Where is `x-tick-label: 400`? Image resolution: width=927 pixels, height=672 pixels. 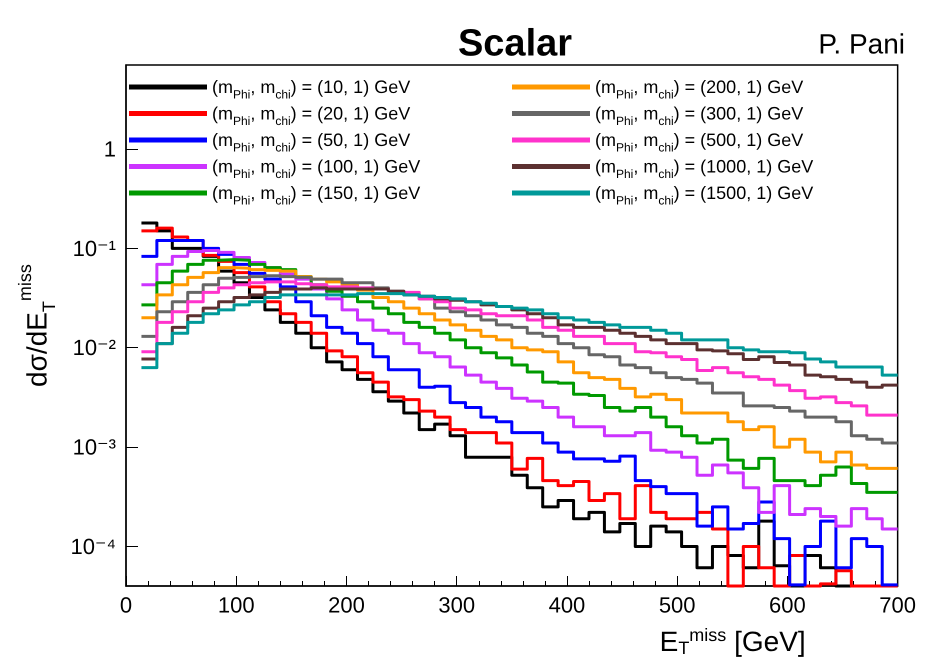
x-tick-label: 400 is located at coordinates (567, 605).